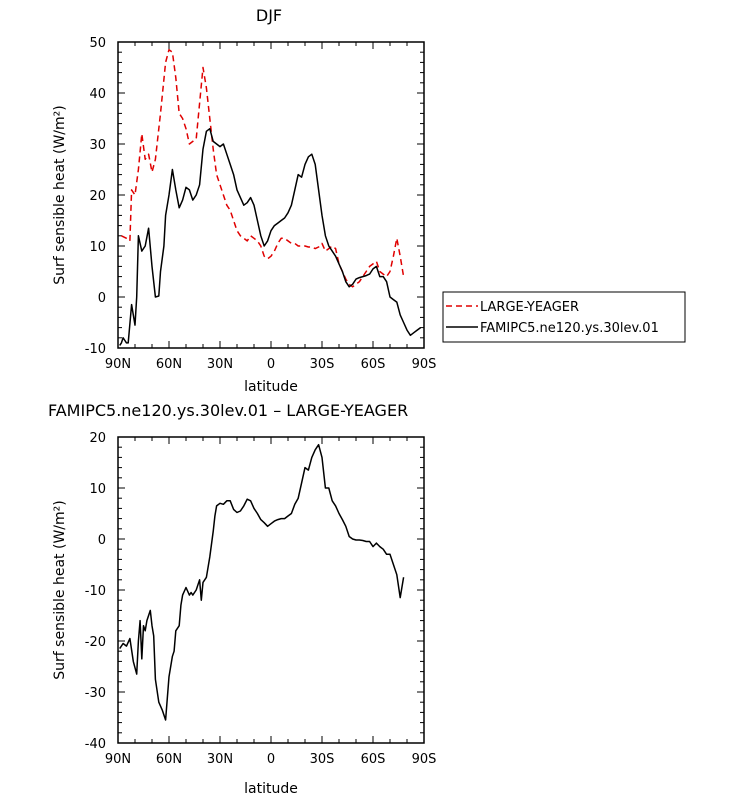 The image size is (733, 803). Describe the element at coordinates (97, 43) in the screenshot. I see `y-tick-label: 50` at that location.